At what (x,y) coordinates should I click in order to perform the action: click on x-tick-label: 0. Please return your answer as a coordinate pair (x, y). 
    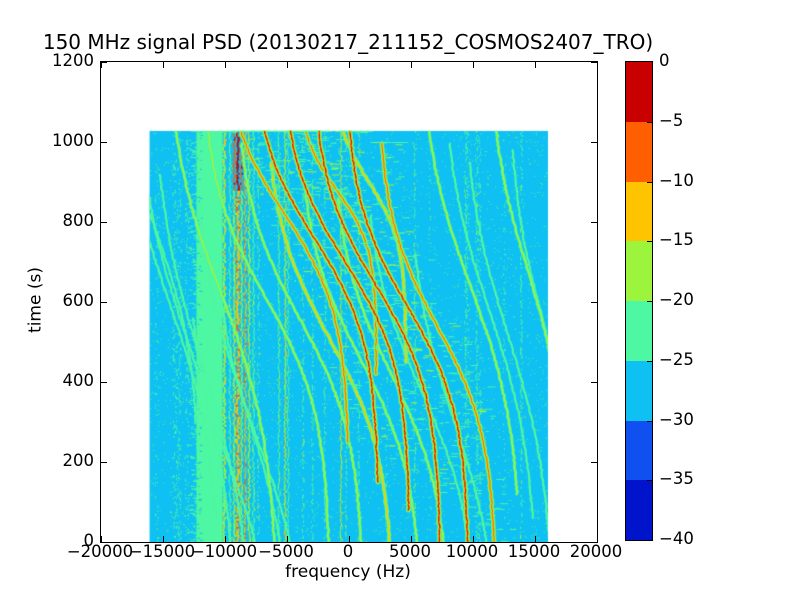
    Looking at the image, I should click on (348, 551).